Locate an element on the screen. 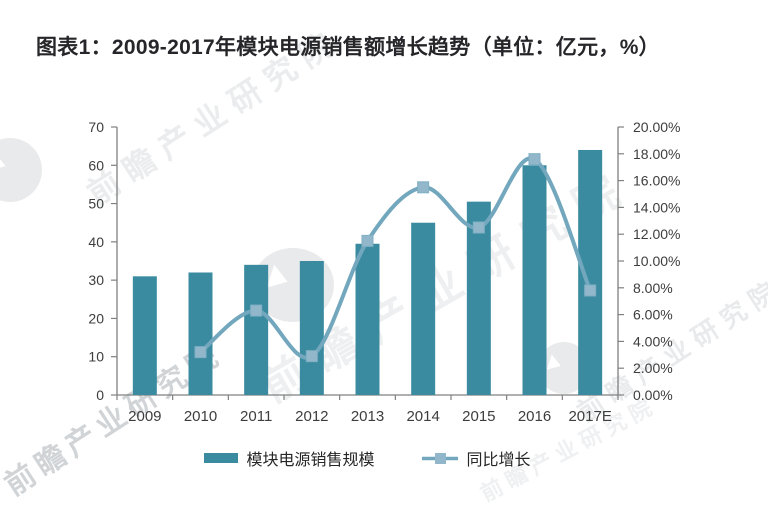 The height and width of the screenshot is (508, 768). y-axis-left-label: 50 is located at coordinates (96, 204).